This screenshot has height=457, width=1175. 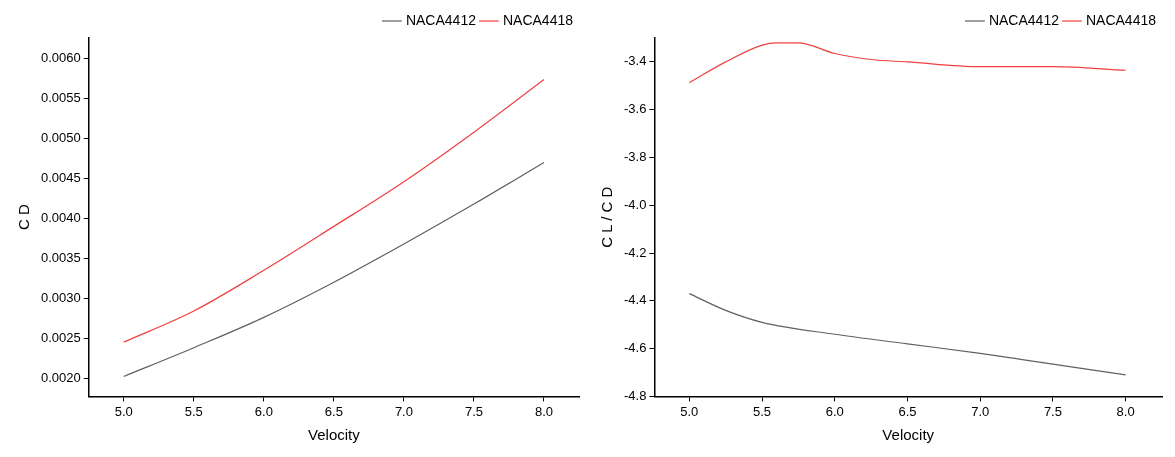 What do you see at coordinates (635, 395) in the screenshot?
I see `y-tick-label: -4.8` at bounding box center [635, 395].